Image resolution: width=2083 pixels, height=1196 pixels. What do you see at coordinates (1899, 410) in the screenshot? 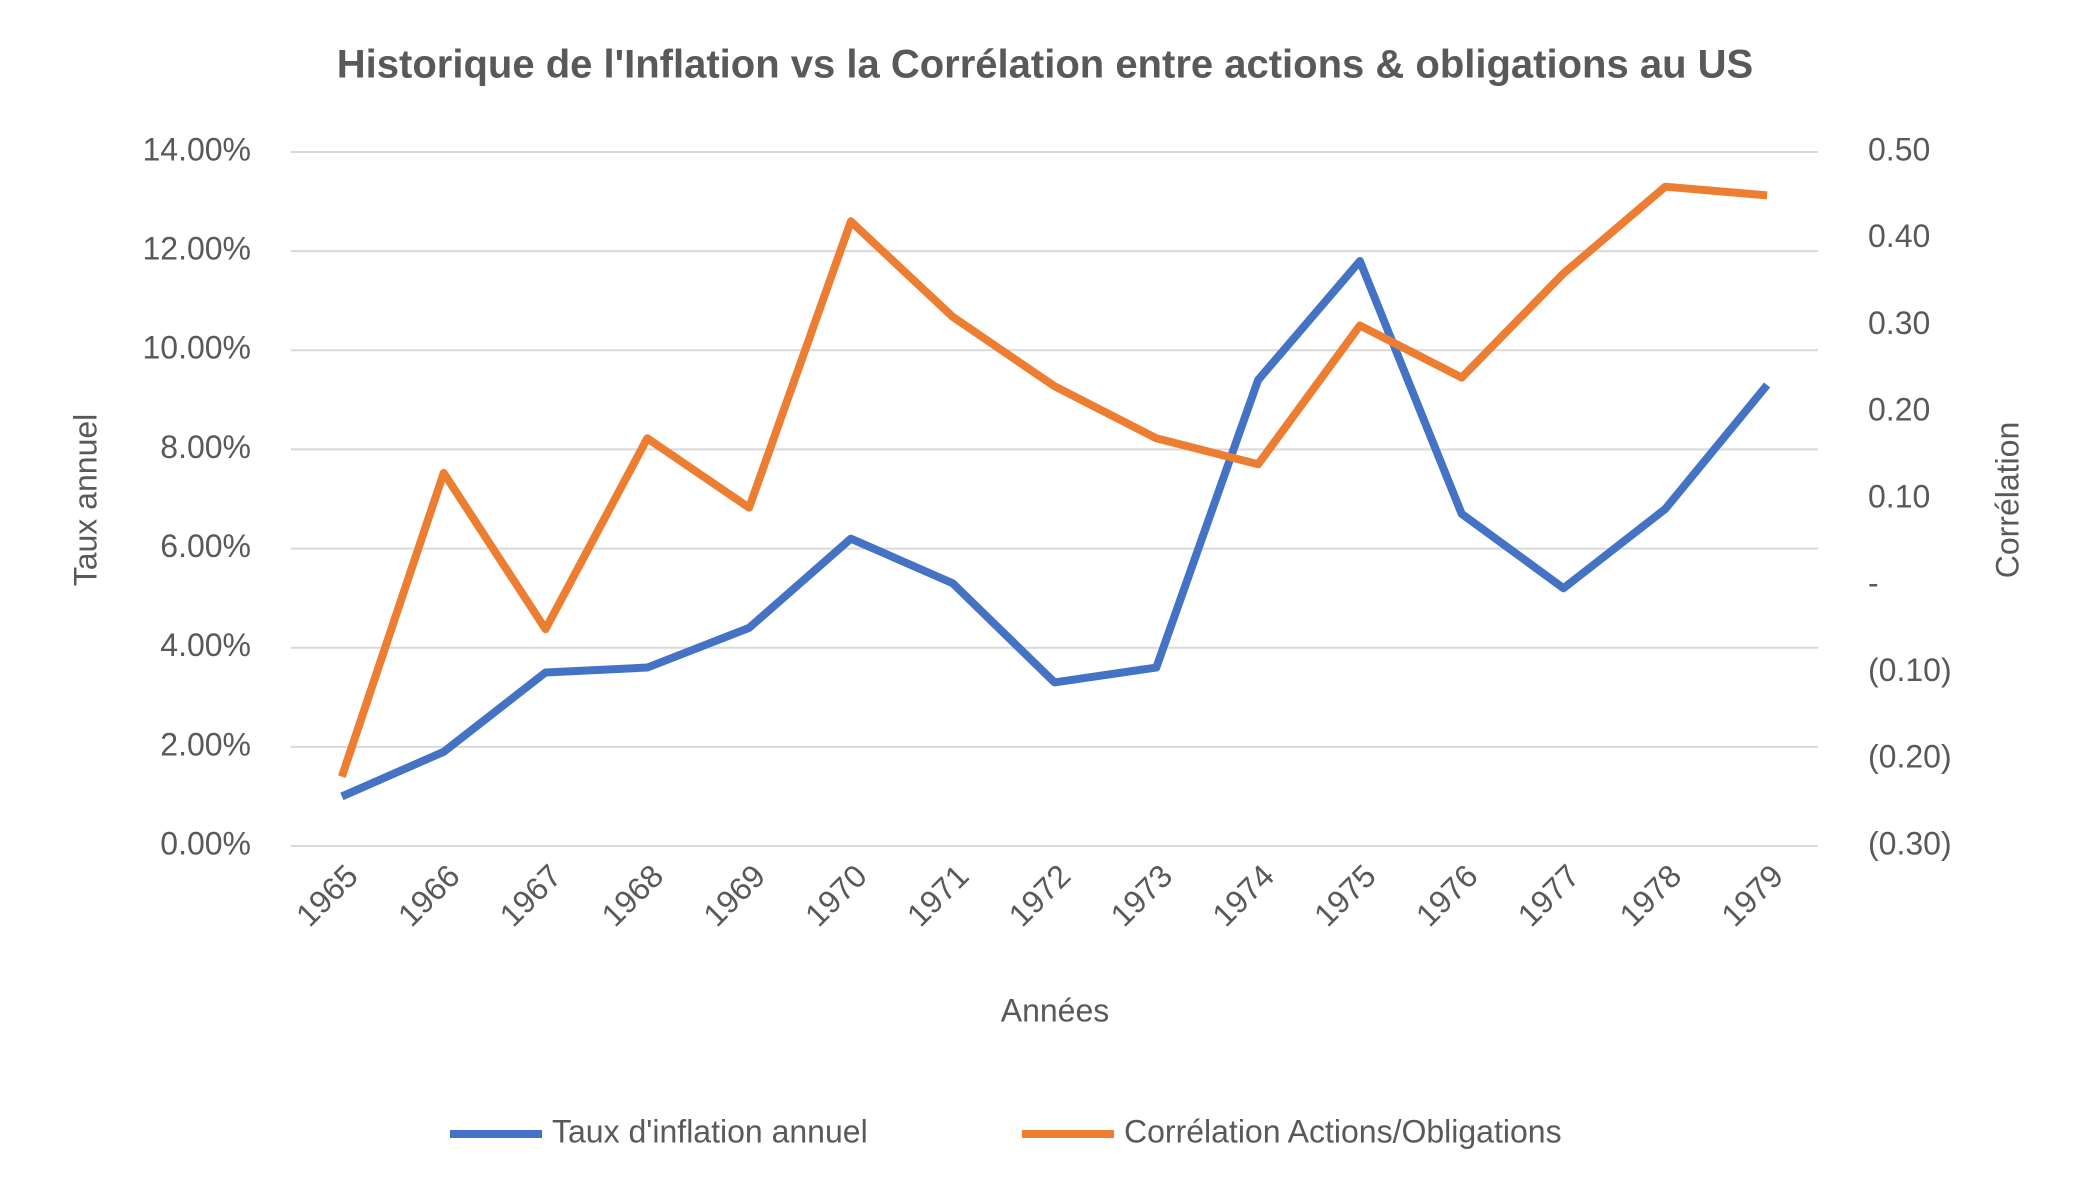
I see `y2-tick-label: 0.20` at bounding box center [1899, 410].